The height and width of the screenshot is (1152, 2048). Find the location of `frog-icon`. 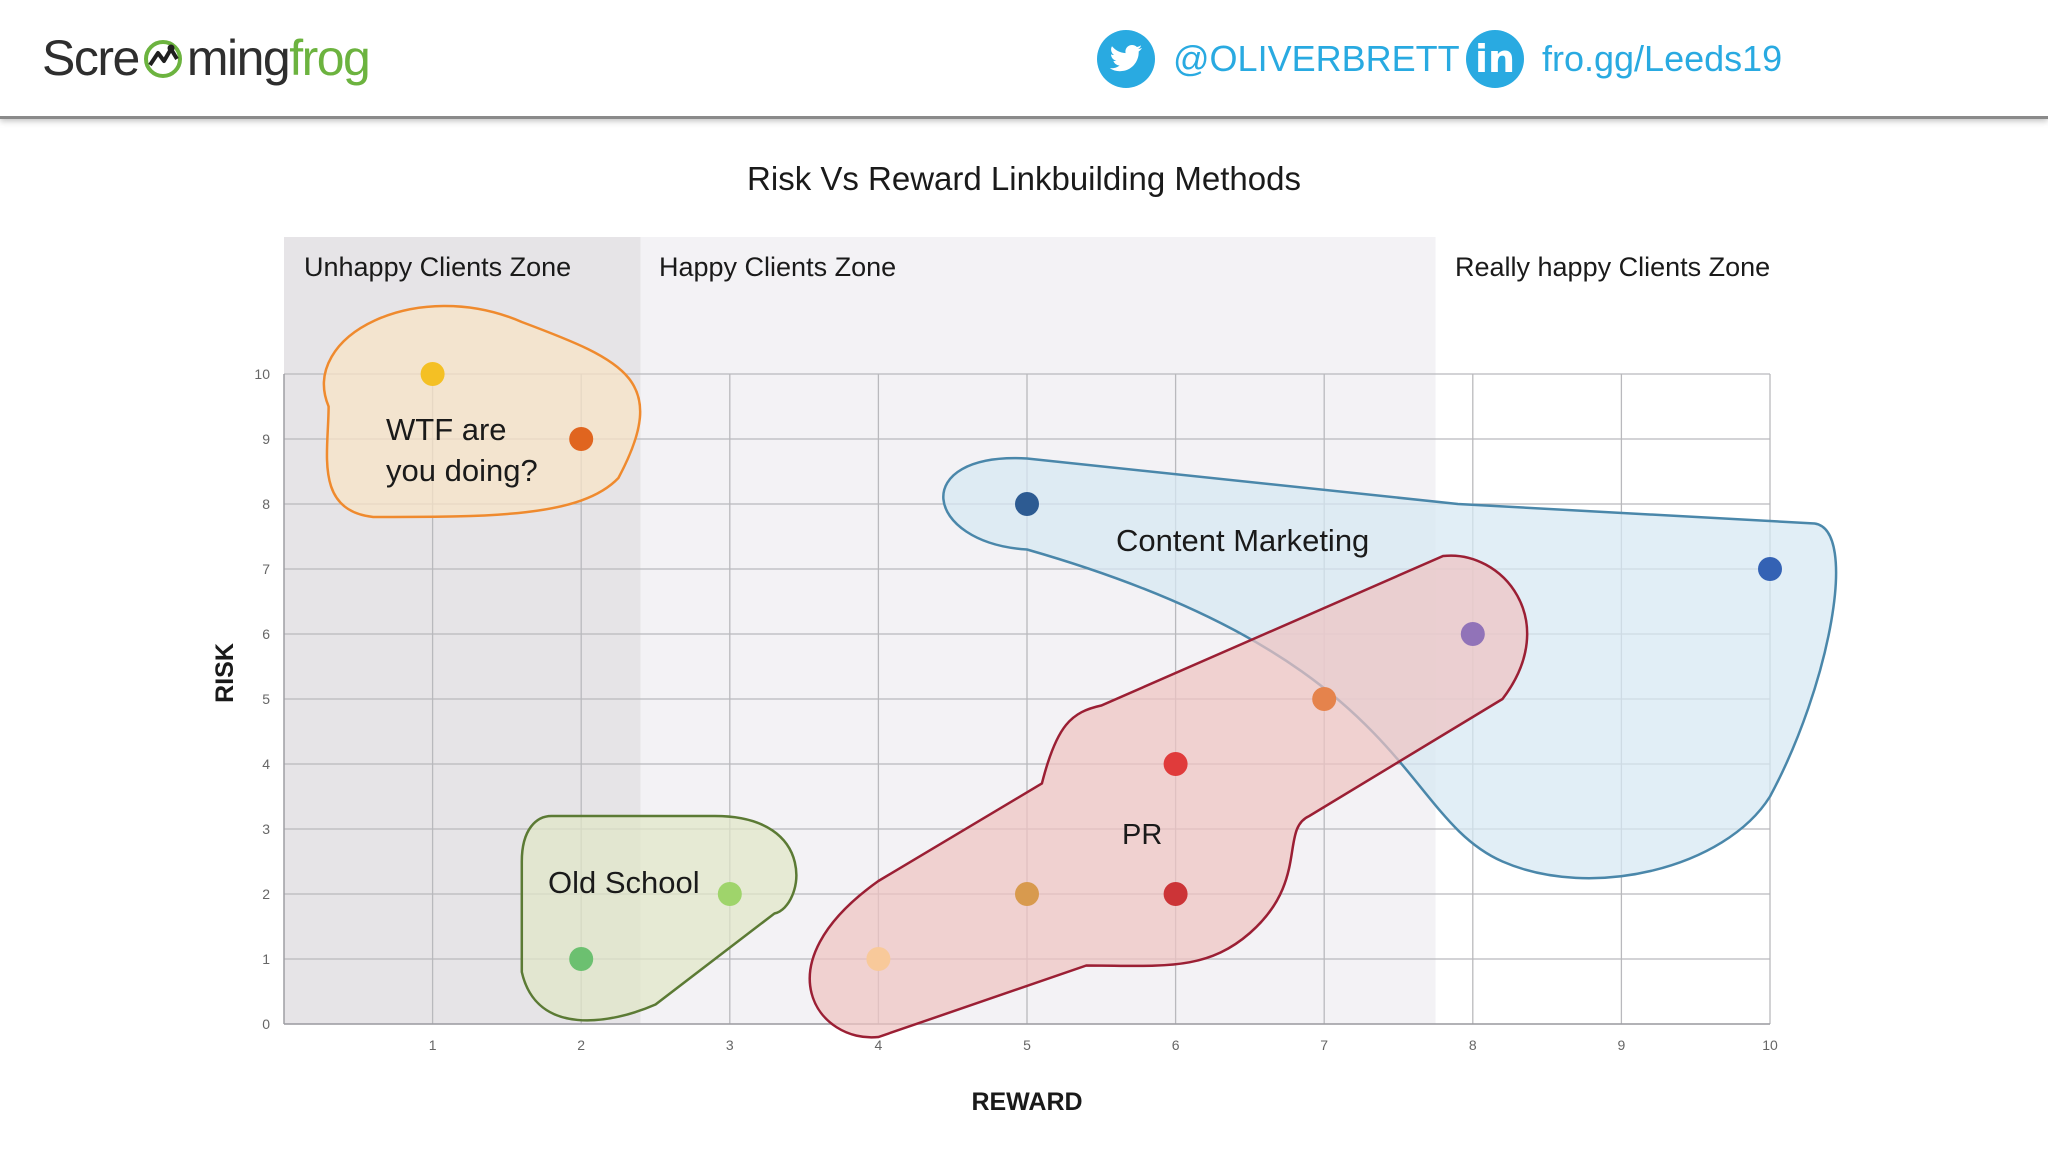

frog-icon is located at coordinates (162, 59).